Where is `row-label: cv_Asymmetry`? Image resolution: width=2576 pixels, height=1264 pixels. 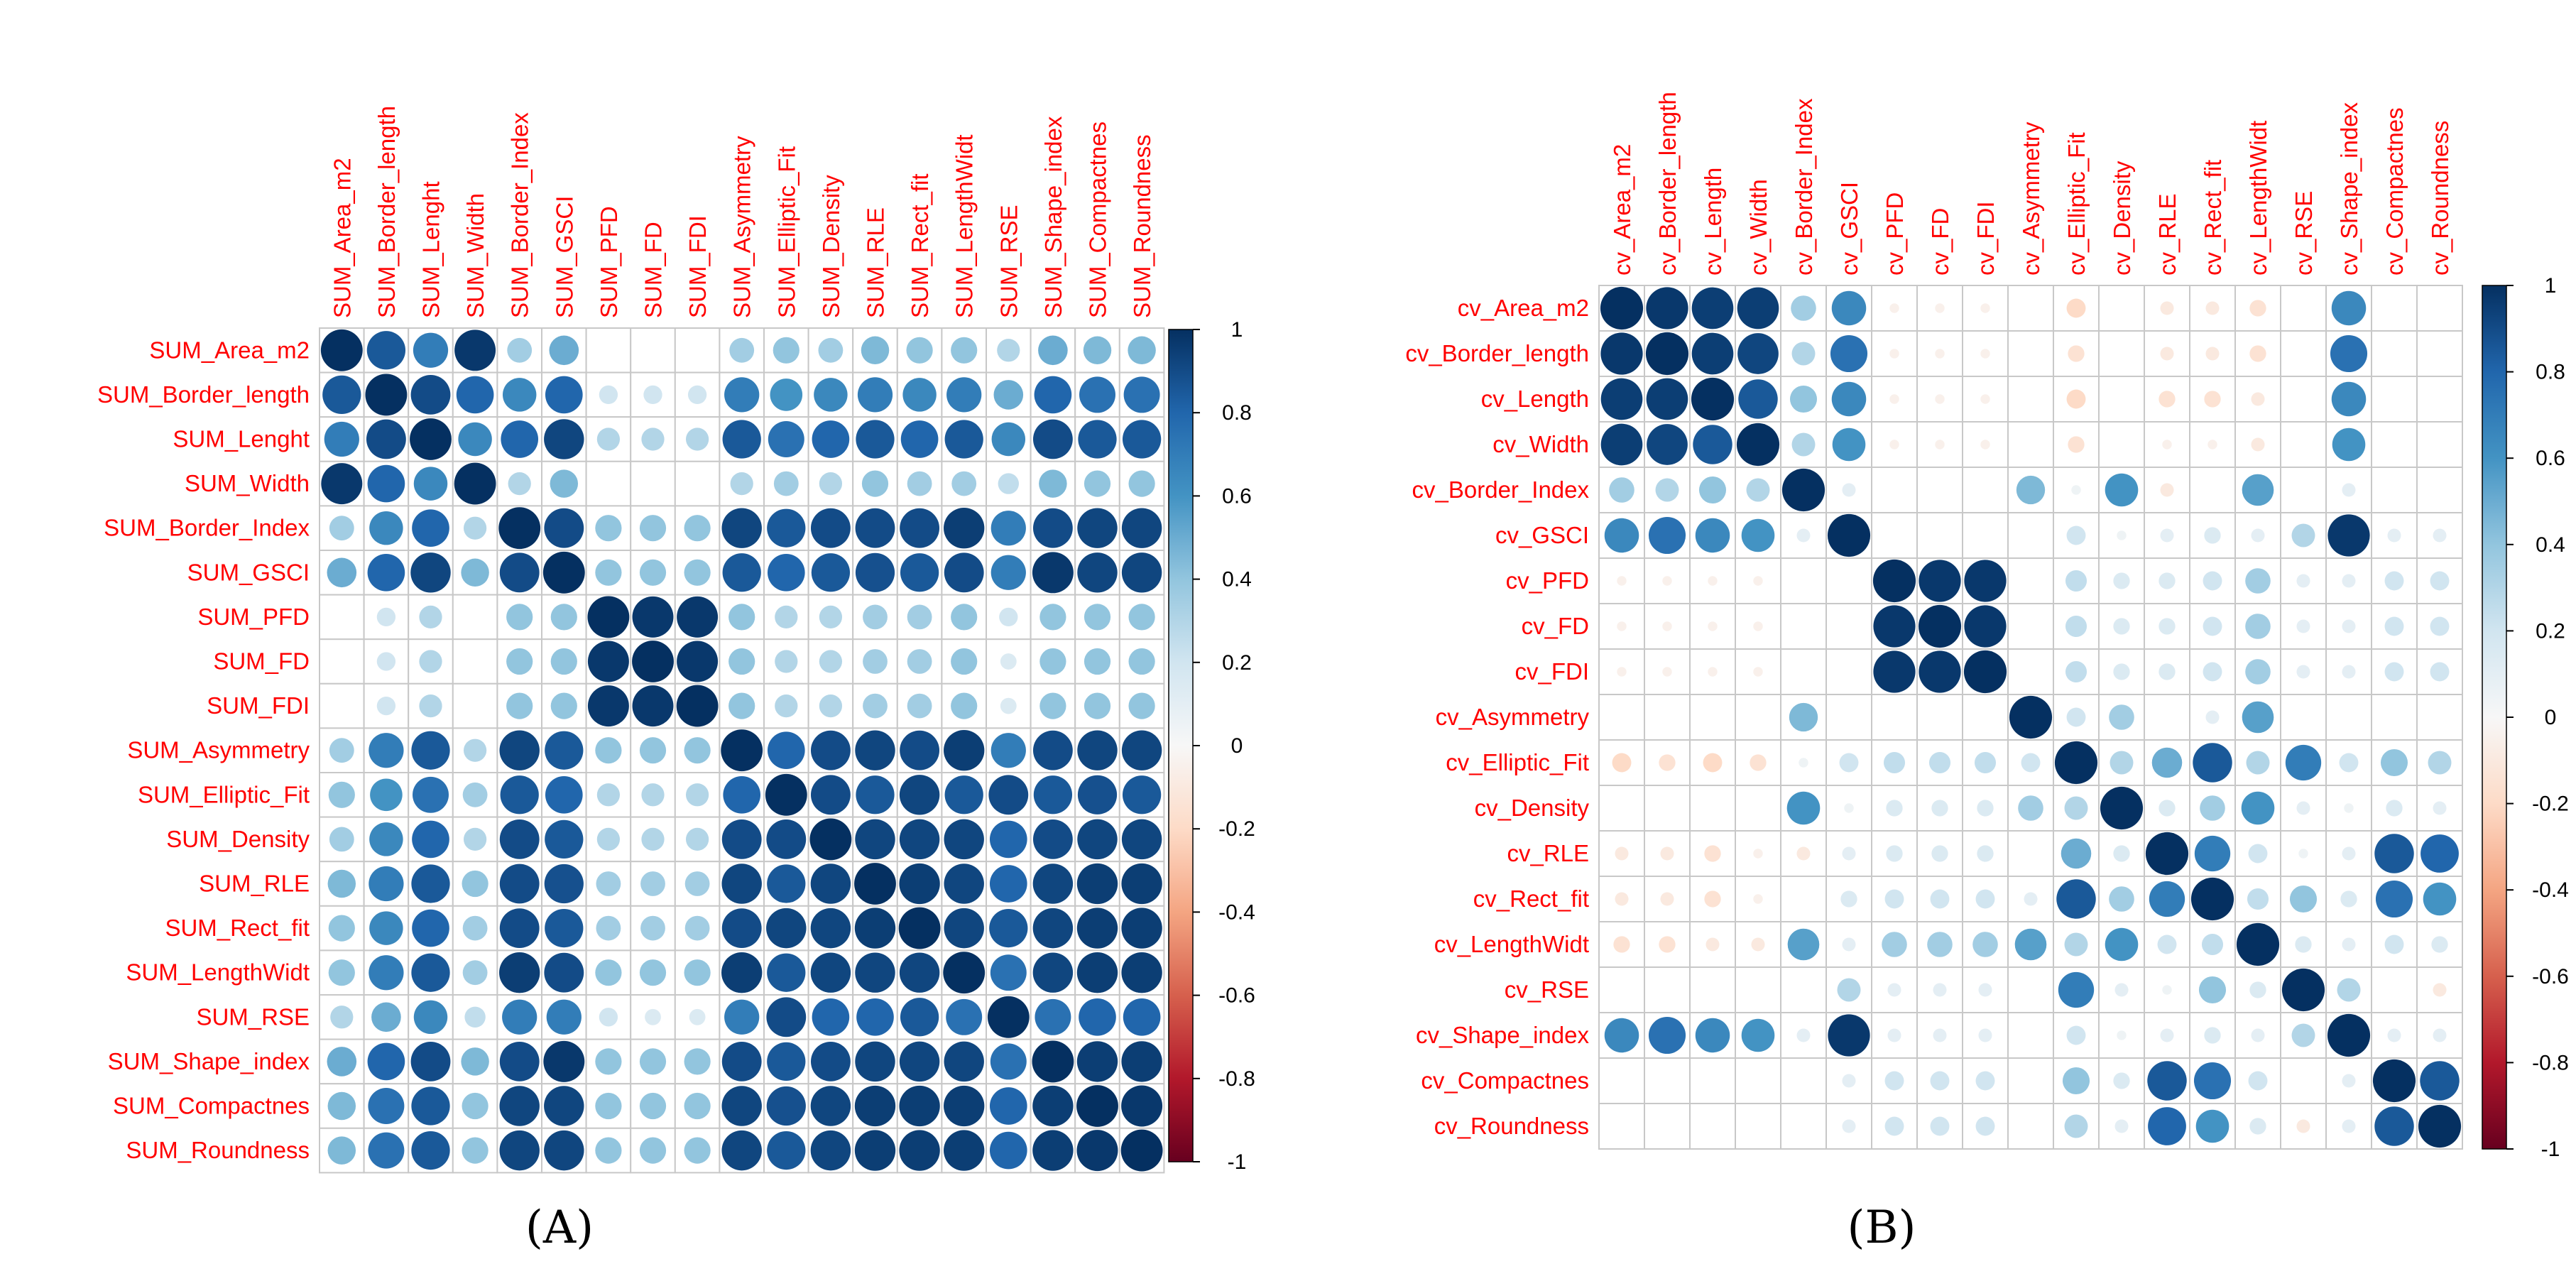 row-label: cv_Asymmetry is located at coordinates (1513, 717).